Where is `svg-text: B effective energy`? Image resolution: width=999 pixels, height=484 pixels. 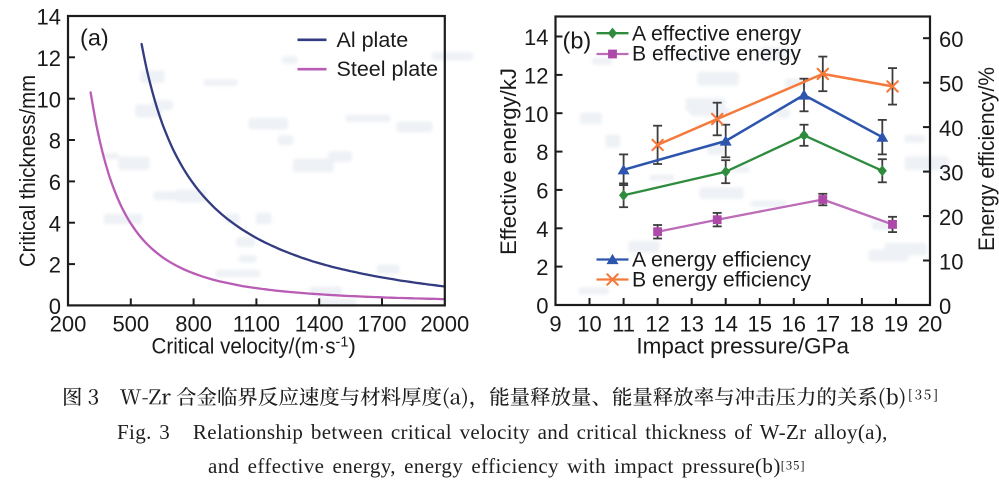 svg-text: B effective energy is located at coordinates (716, 53).